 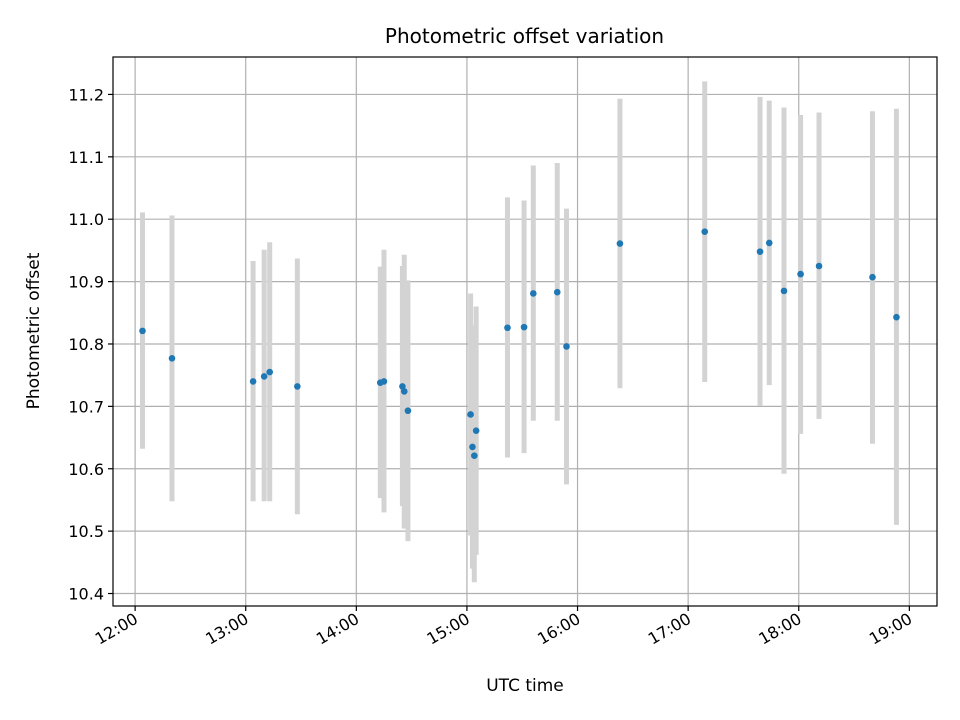 What do you see at coordinates (86, 94) in the screenshot?
I see `y-tick-label: 11.2` at bounding box center [86, 94].